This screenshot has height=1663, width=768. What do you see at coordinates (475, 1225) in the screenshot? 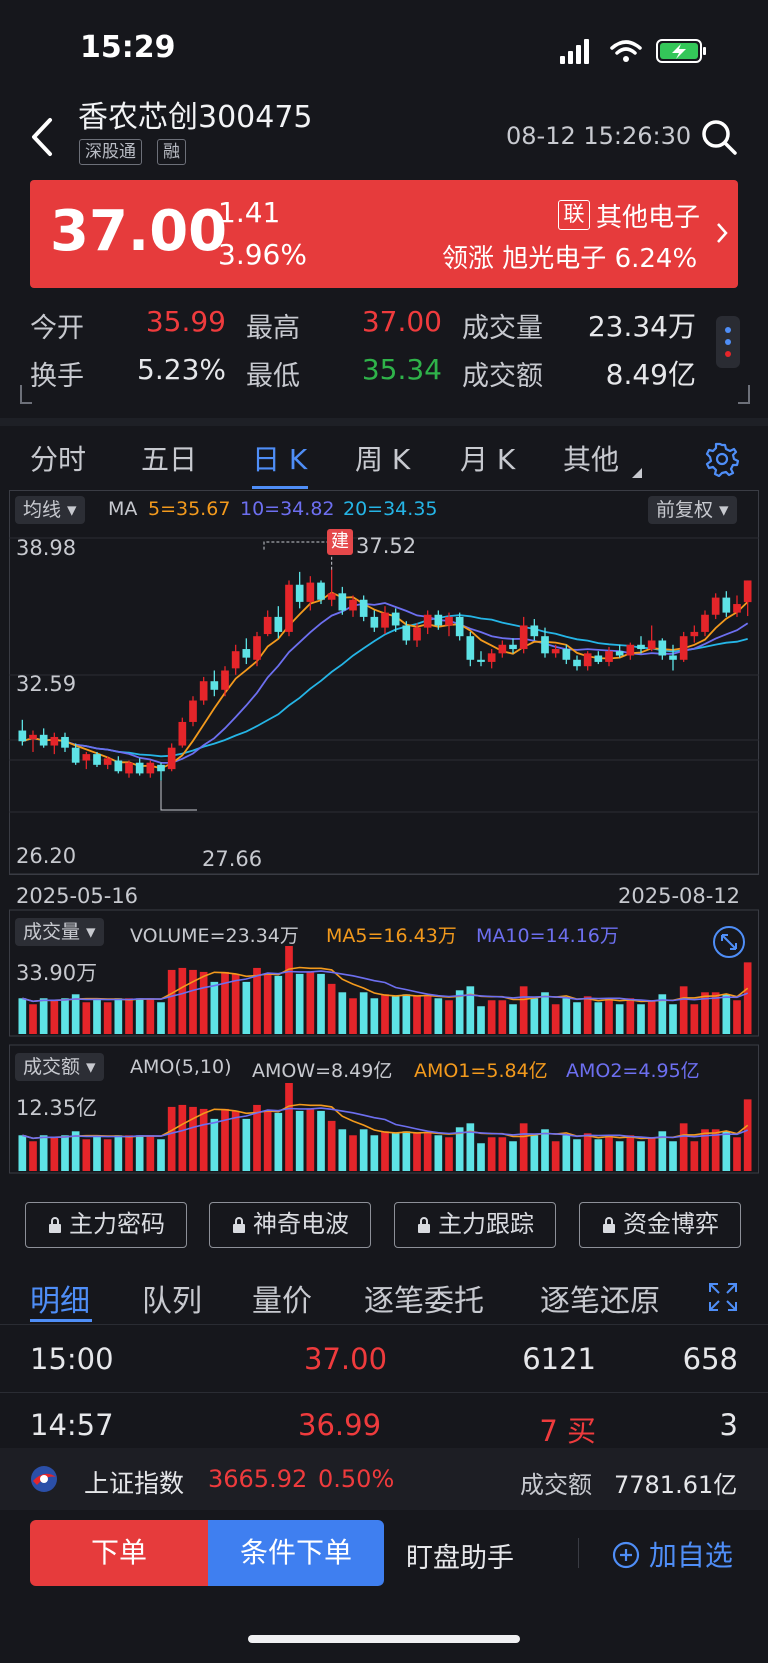
I see `feature-button-tracking: 主力跟踪` at bounding box center [475, 1225].